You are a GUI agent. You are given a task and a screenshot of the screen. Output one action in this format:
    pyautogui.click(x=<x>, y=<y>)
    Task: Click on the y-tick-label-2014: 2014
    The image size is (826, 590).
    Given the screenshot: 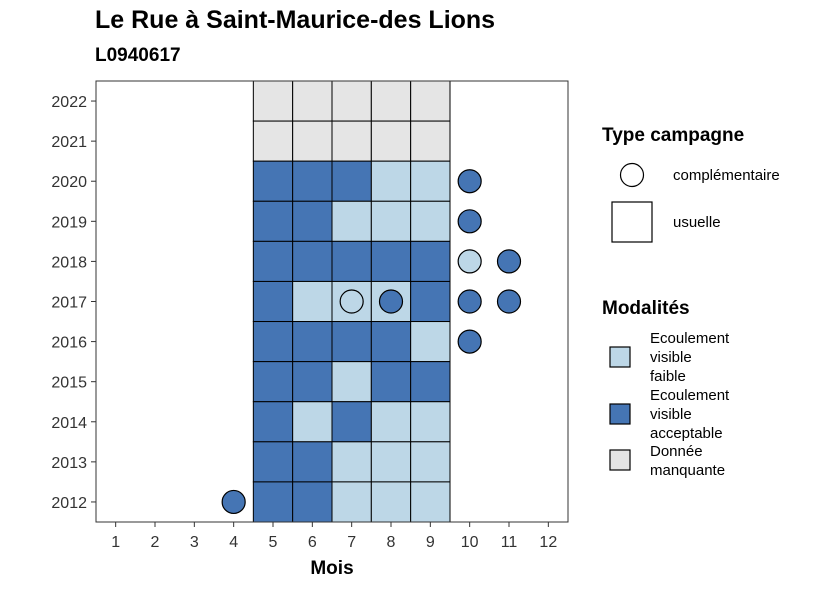 What is the action you would take?
    pyautogui.click(x=69, y=423)
    